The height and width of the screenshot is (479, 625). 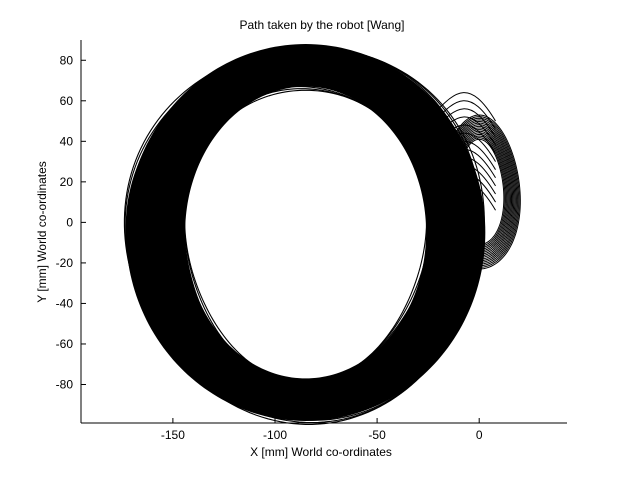 I want to click on x-tick-label: -150, so click(x=173, y=435).